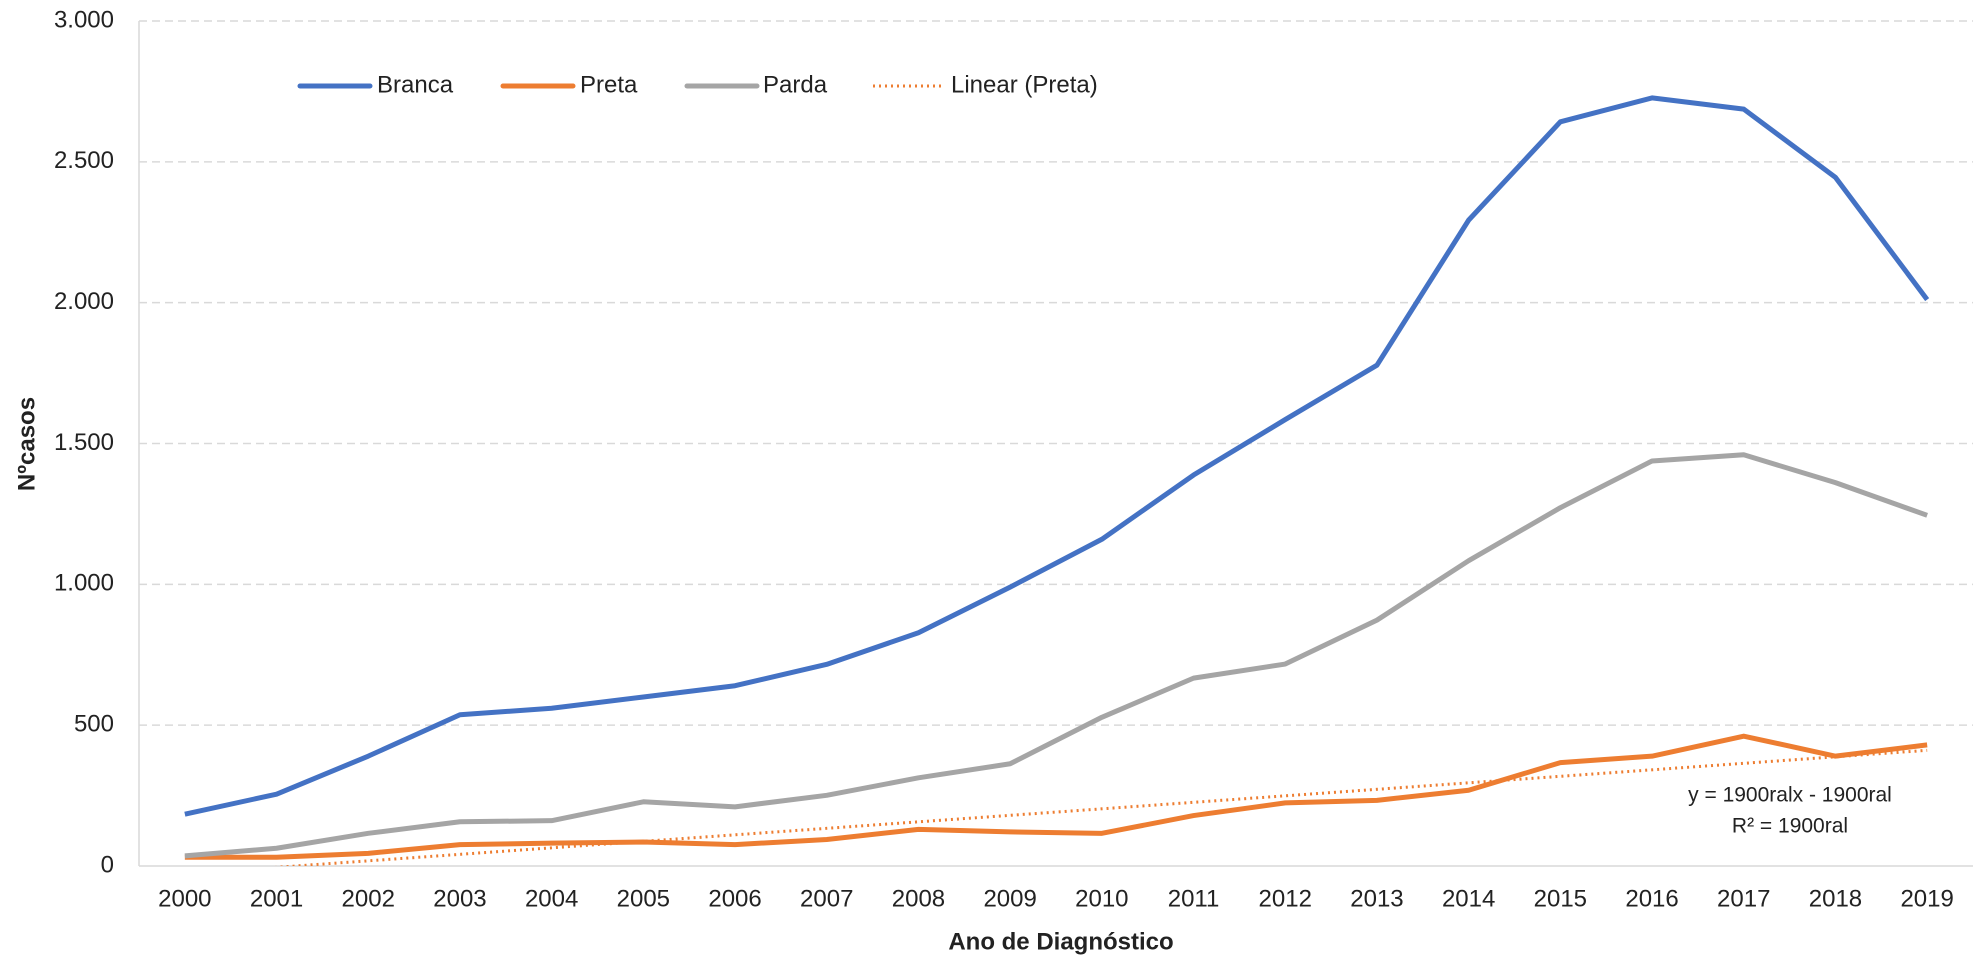  I want to click on x-tick-label: 2018, so click(1835, 898).